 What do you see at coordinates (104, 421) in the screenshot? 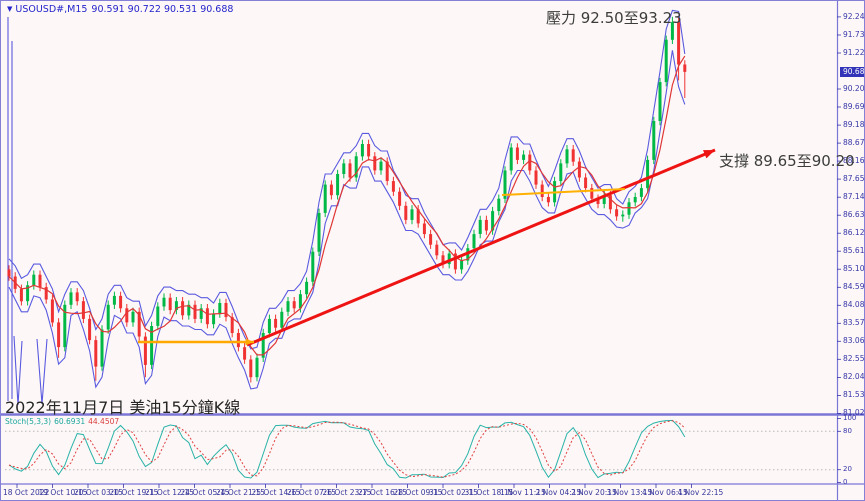
I see `stoch-d-value: 44.4507` at bounding box center [104, 421].